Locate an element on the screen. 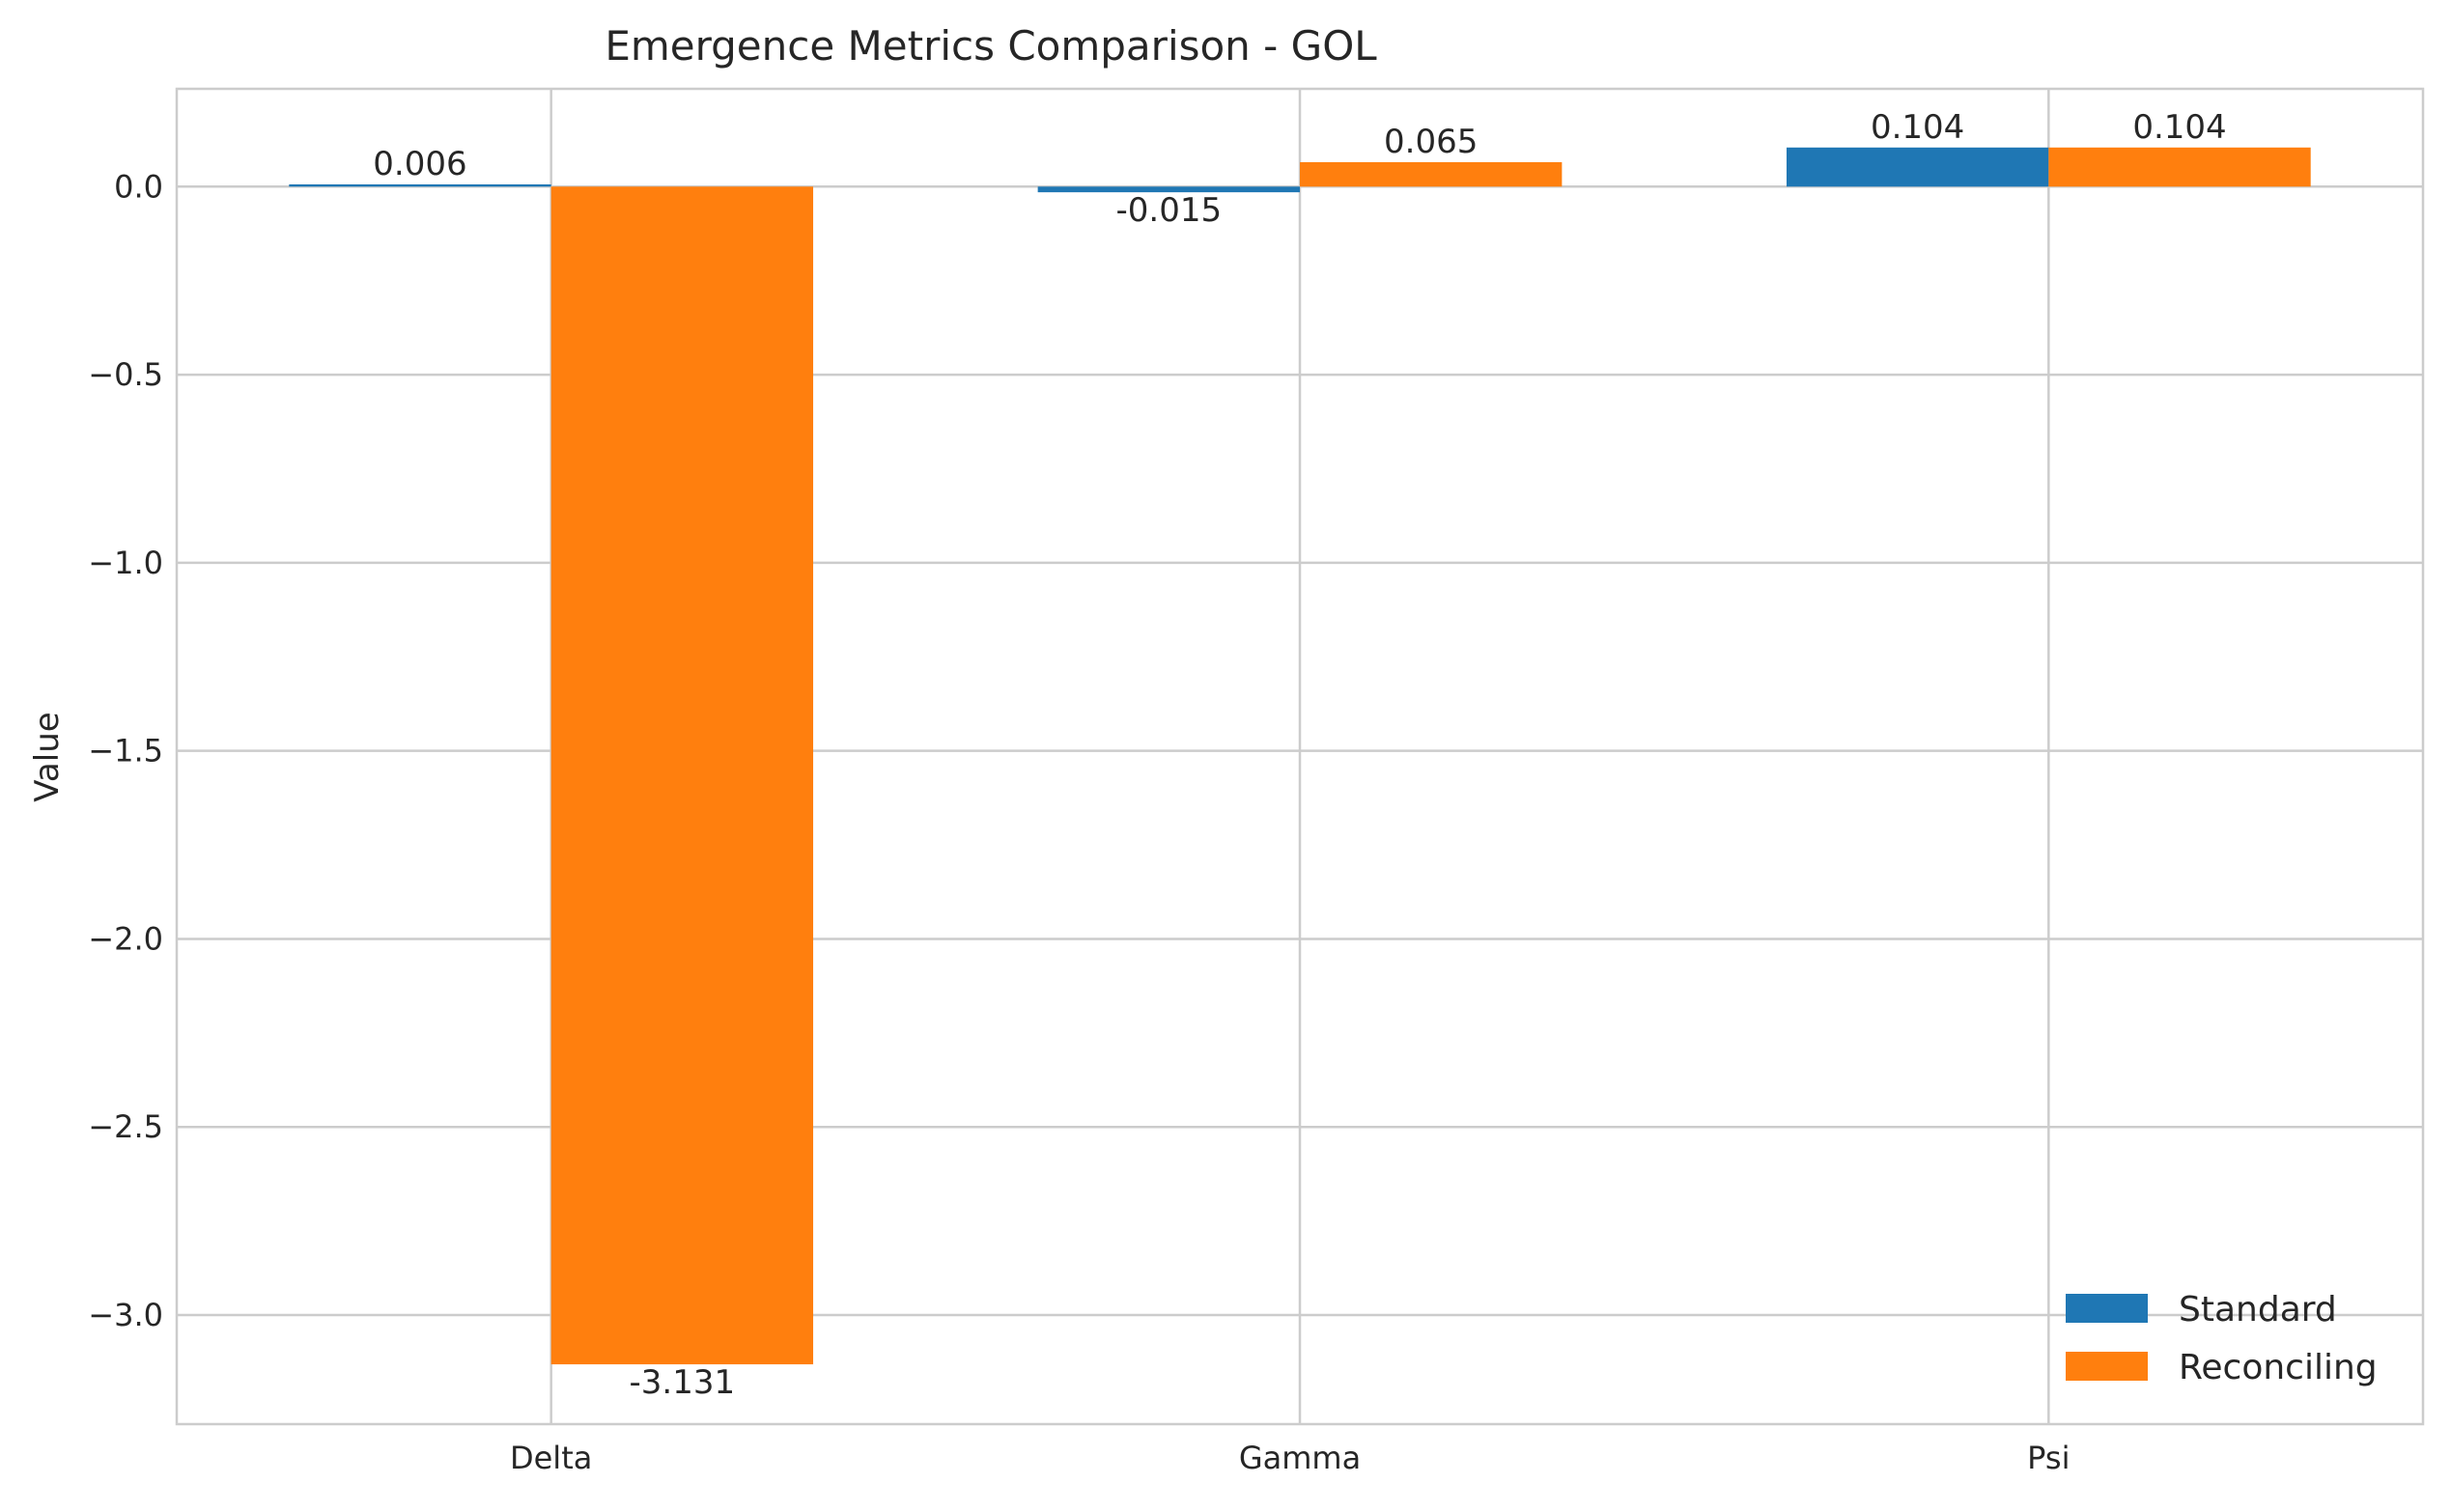 This screenshot has width=2451, height=1512. bar-standard-gamma is located at coordinates (1168, 190).